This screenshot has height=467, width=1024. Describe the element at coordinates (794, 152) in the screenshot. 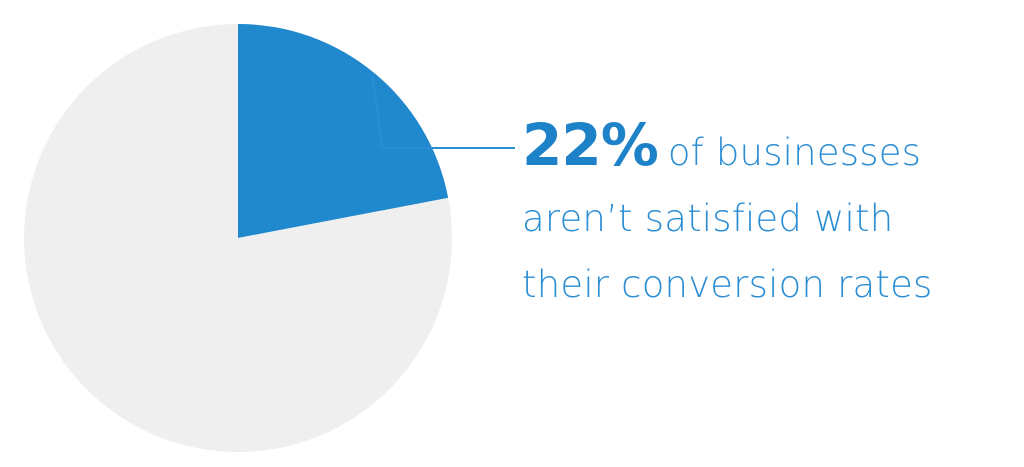

I see `callout-line-1-rest: of businesses` at that location.